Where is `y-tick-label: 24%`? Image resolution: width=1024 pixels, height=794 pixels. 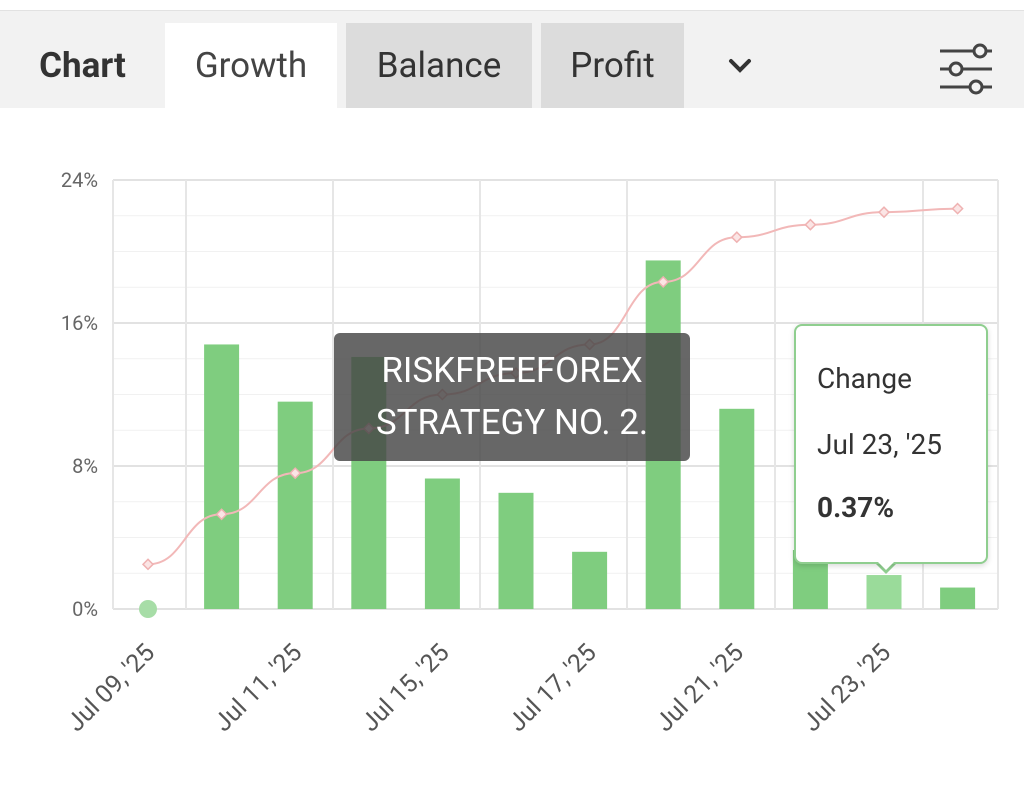
y-tick-label: 24% is located at coordinates (79, 180).